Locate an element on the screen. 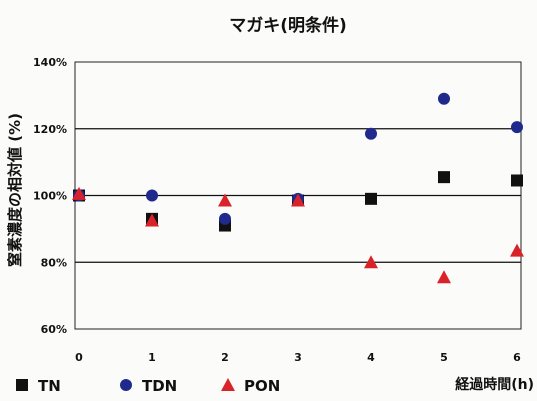  legend-marker-pon is located at coordinates (228, 384).